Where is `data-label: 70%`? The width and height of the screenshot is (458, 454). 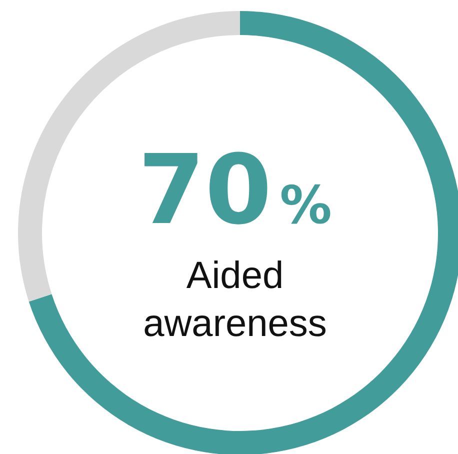
data-label: 70% is located at coordinates (235, 190).